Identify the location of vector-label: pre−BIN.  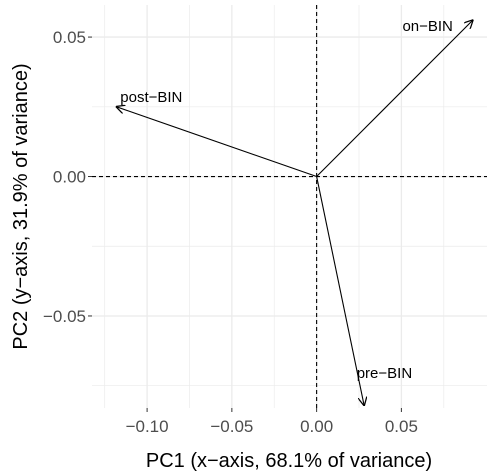
(384, 373).